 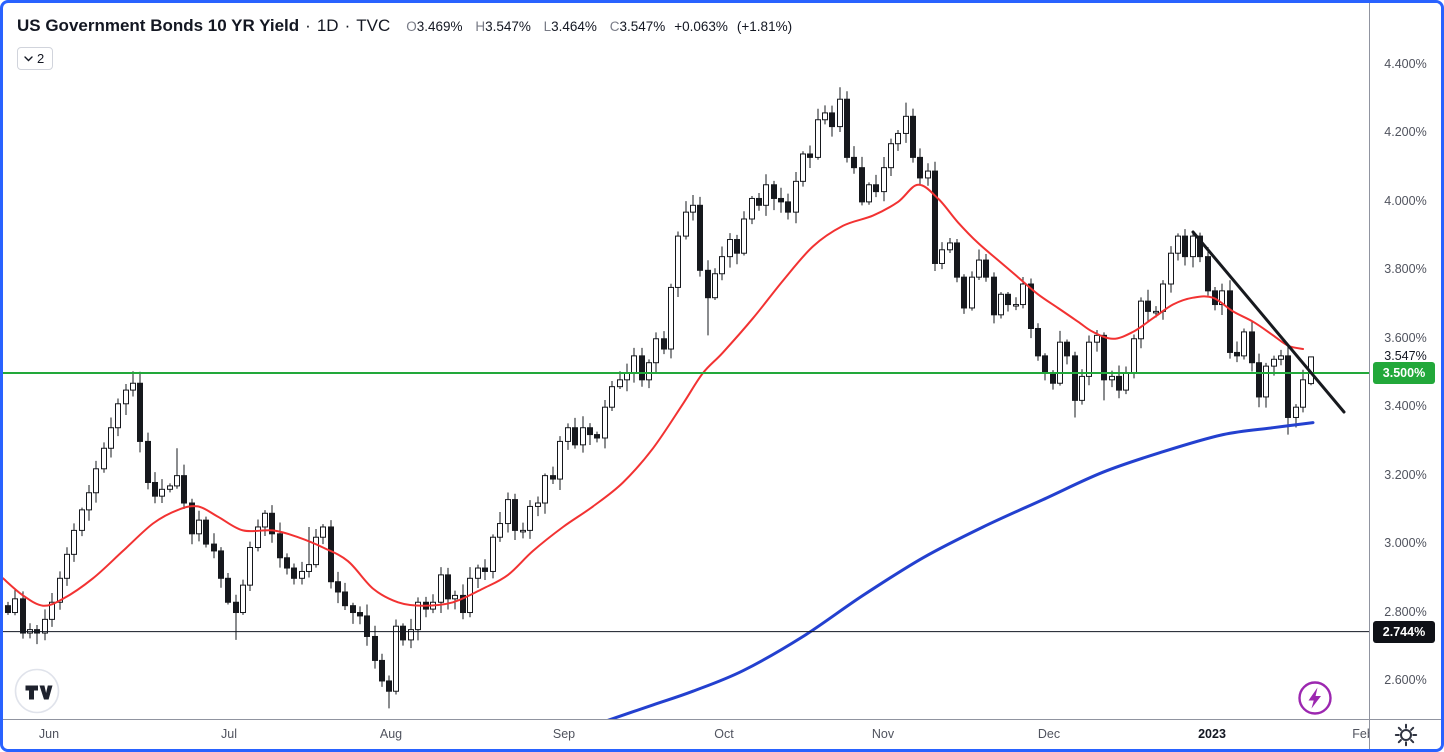 What do you see at coordinates (1405, 406) in the screenshot?
I see `price-tick-label: 3.400%` at bounding box center [1405, 406].